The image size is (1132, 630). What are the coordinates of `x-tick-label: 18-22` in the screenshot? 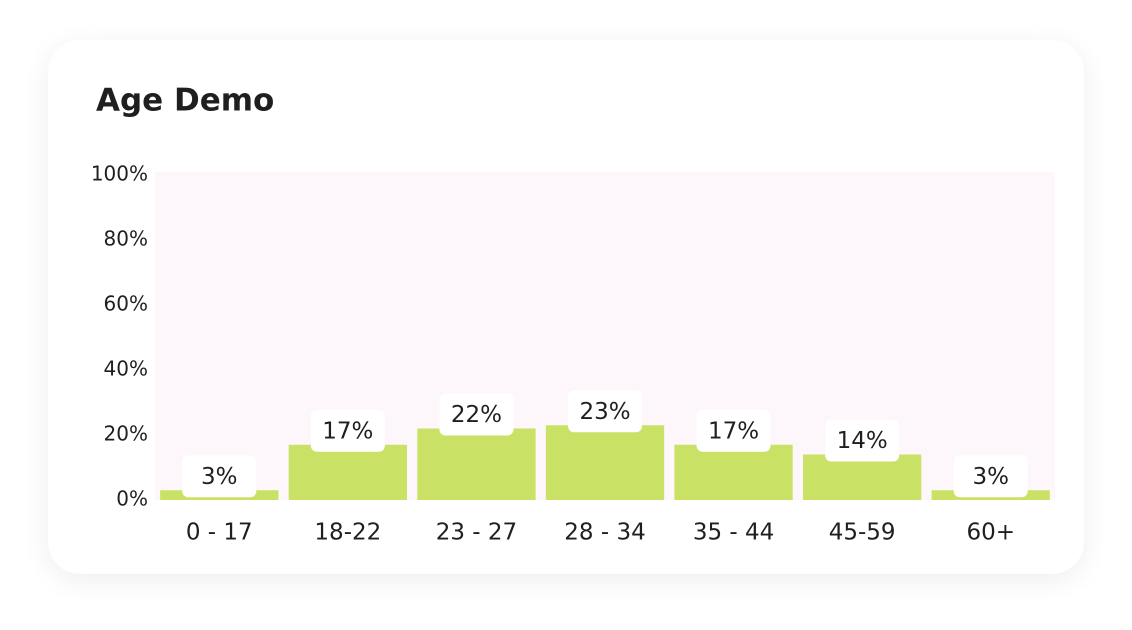 It's located at (347, 533).